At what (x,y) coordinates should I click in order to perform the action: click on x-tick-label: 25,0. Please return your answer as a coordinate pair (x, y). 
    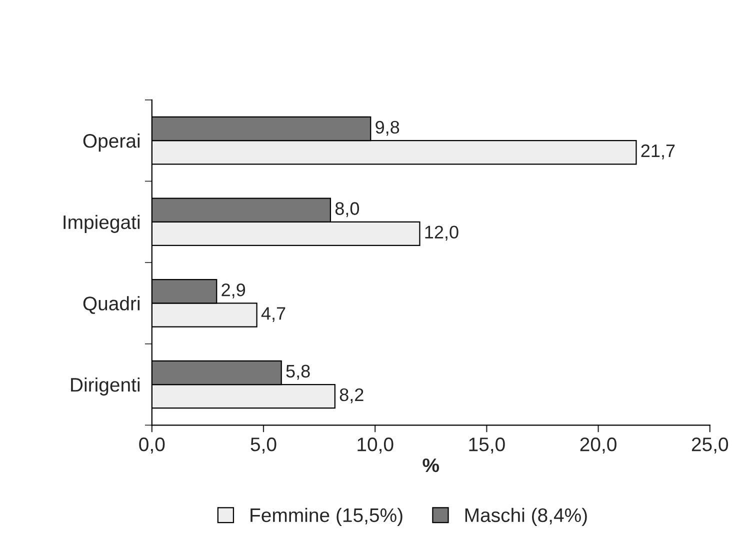
    Looking at the image, I should click on (710, 445).